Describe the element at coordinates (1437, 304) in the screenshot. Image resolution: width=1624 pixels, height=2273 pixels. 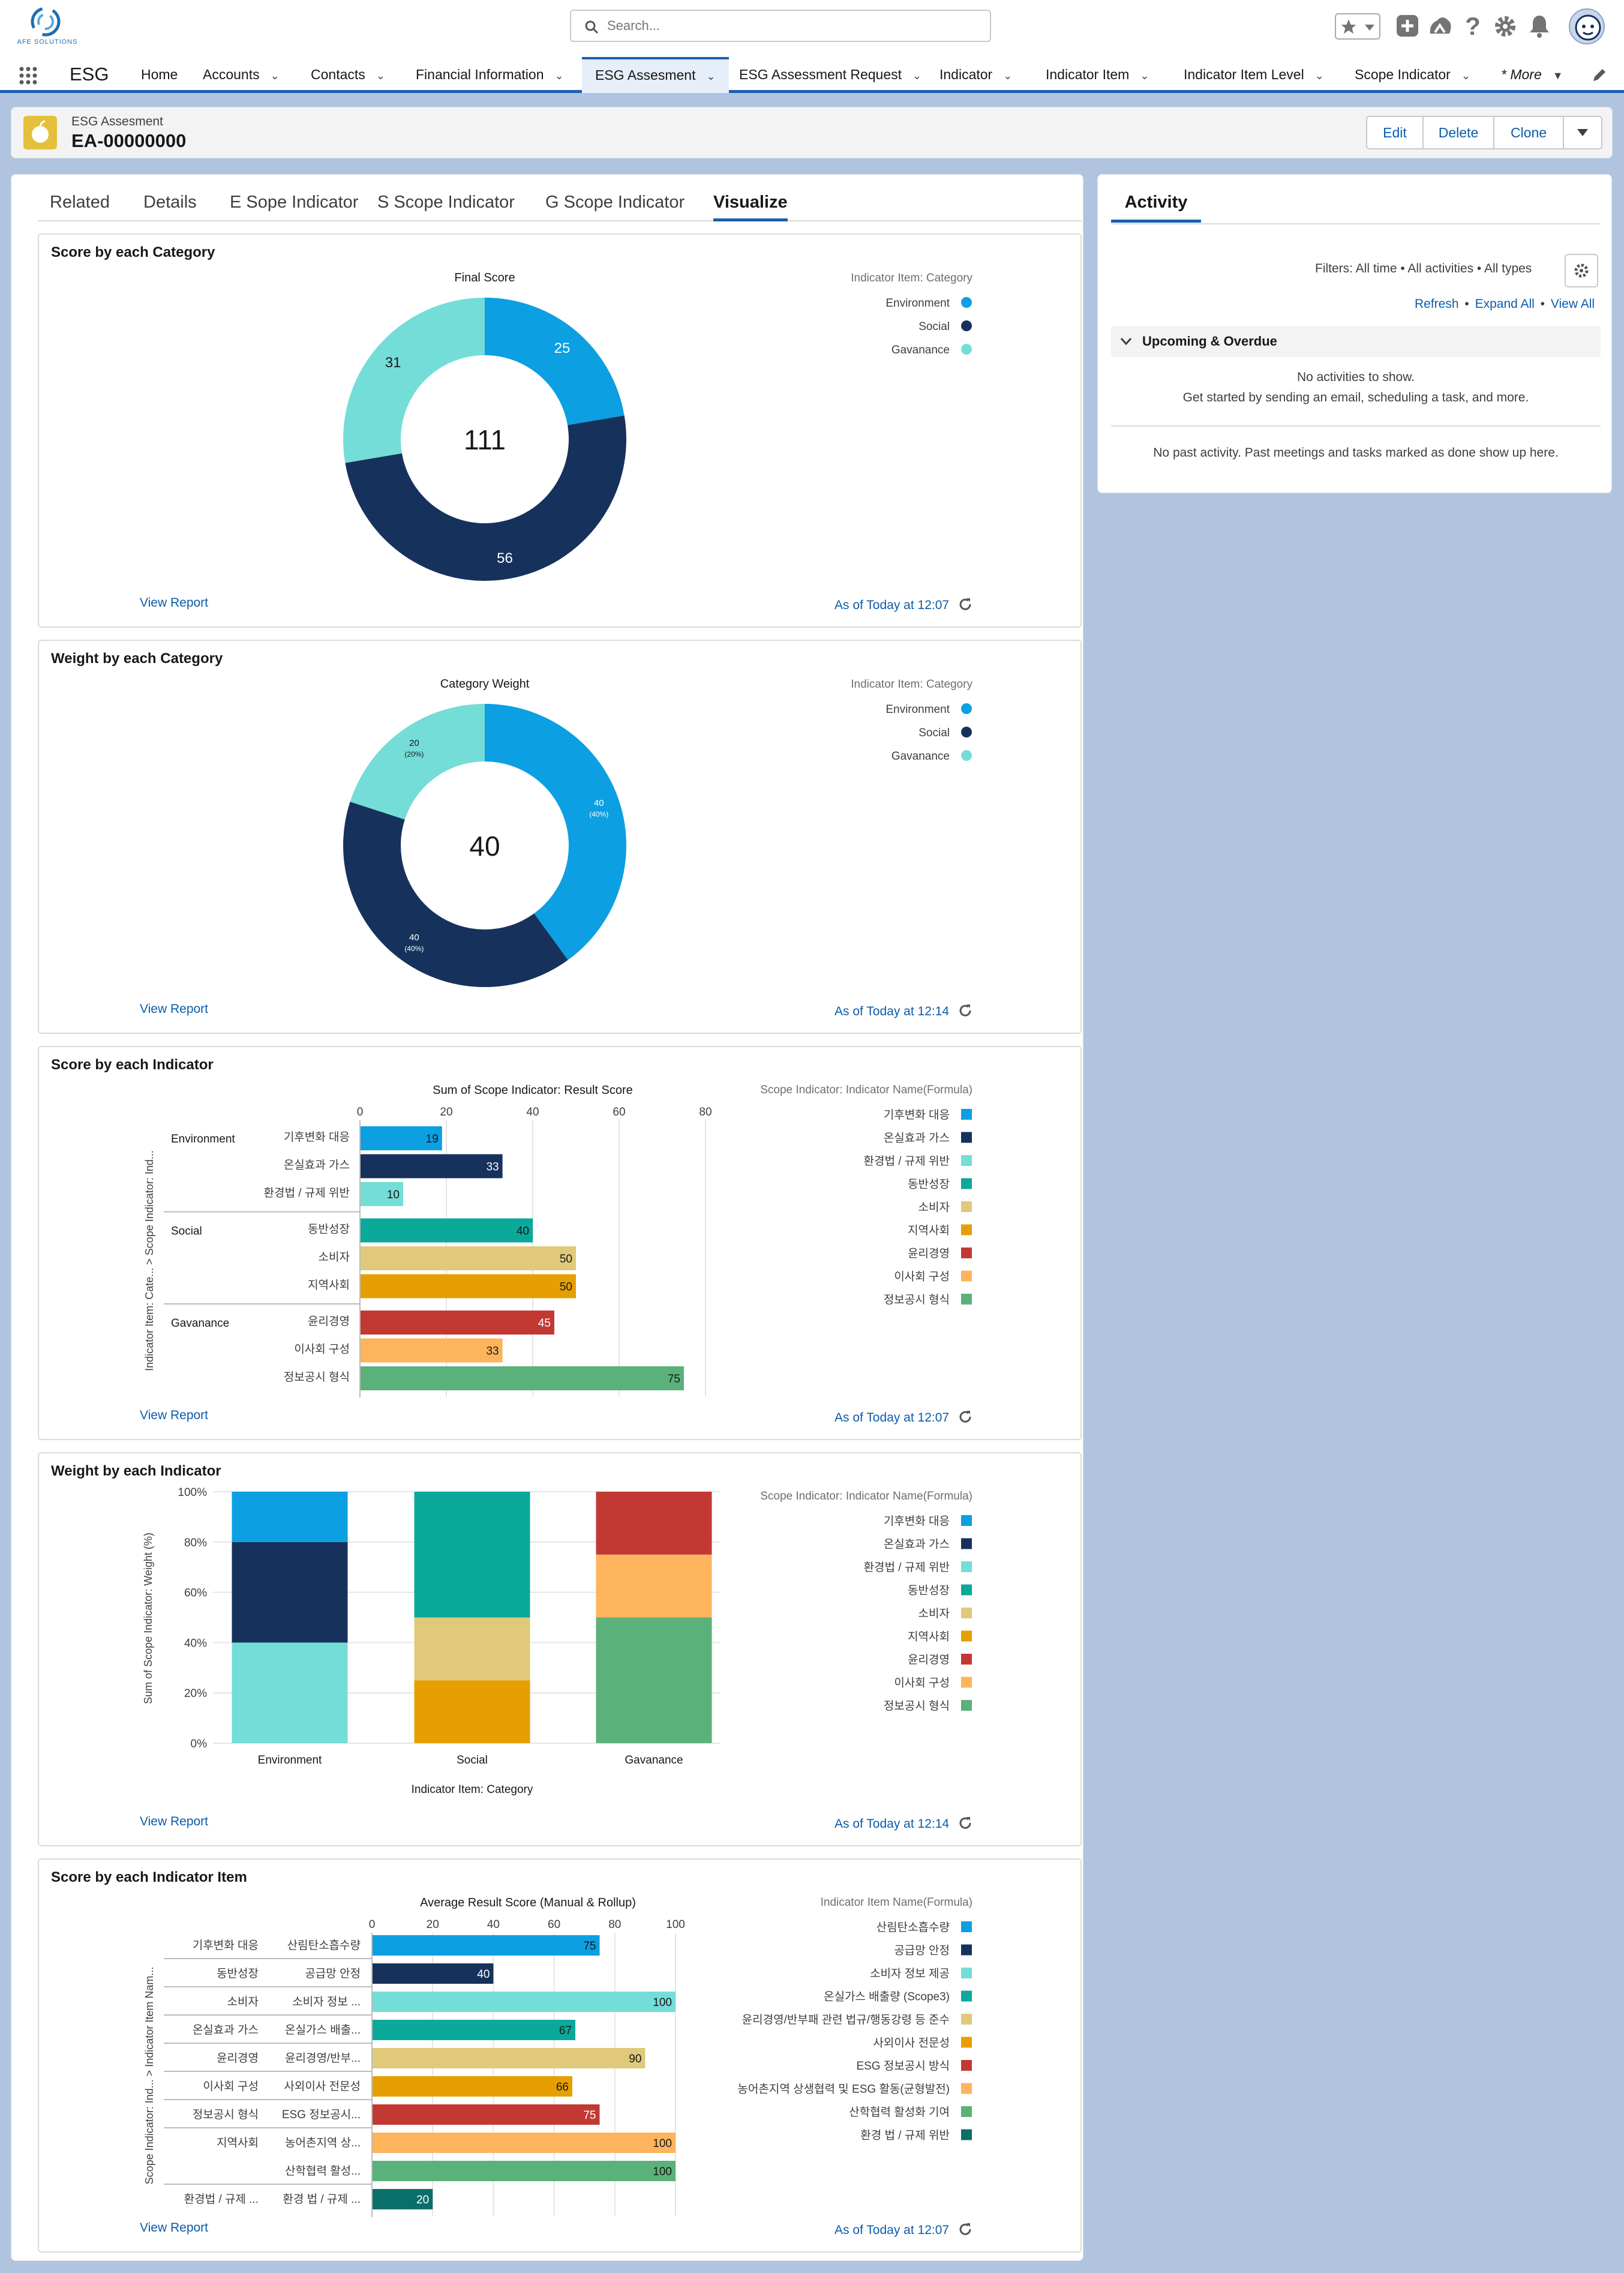
I see `refresh-link: Refresh` at that location.